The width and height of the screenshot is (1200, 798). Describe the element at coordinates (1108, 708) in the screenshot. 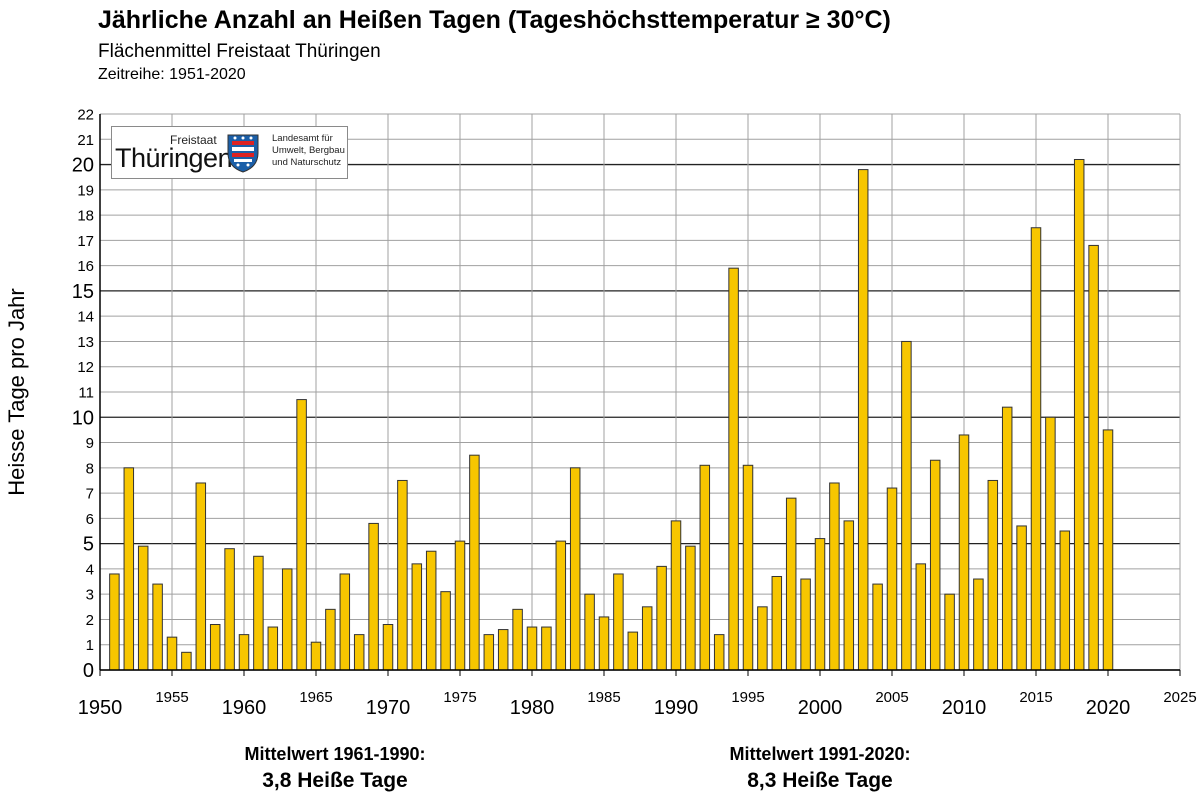

I see `x-tick-label: 2020` at that location.